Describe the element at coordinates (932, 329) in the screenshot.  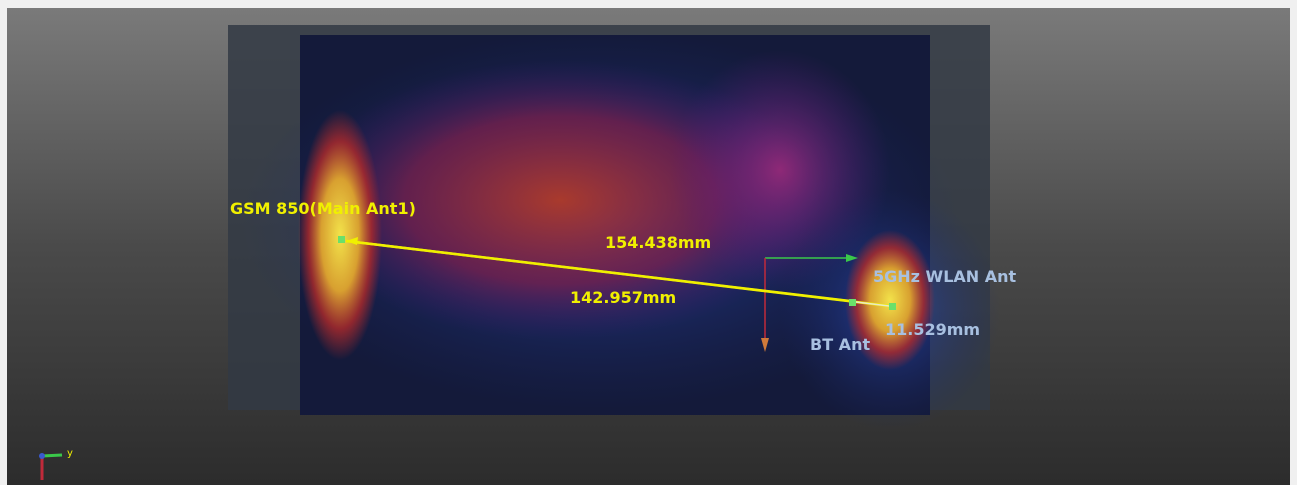
I see `measurement-label: 11.529mm` at that location.